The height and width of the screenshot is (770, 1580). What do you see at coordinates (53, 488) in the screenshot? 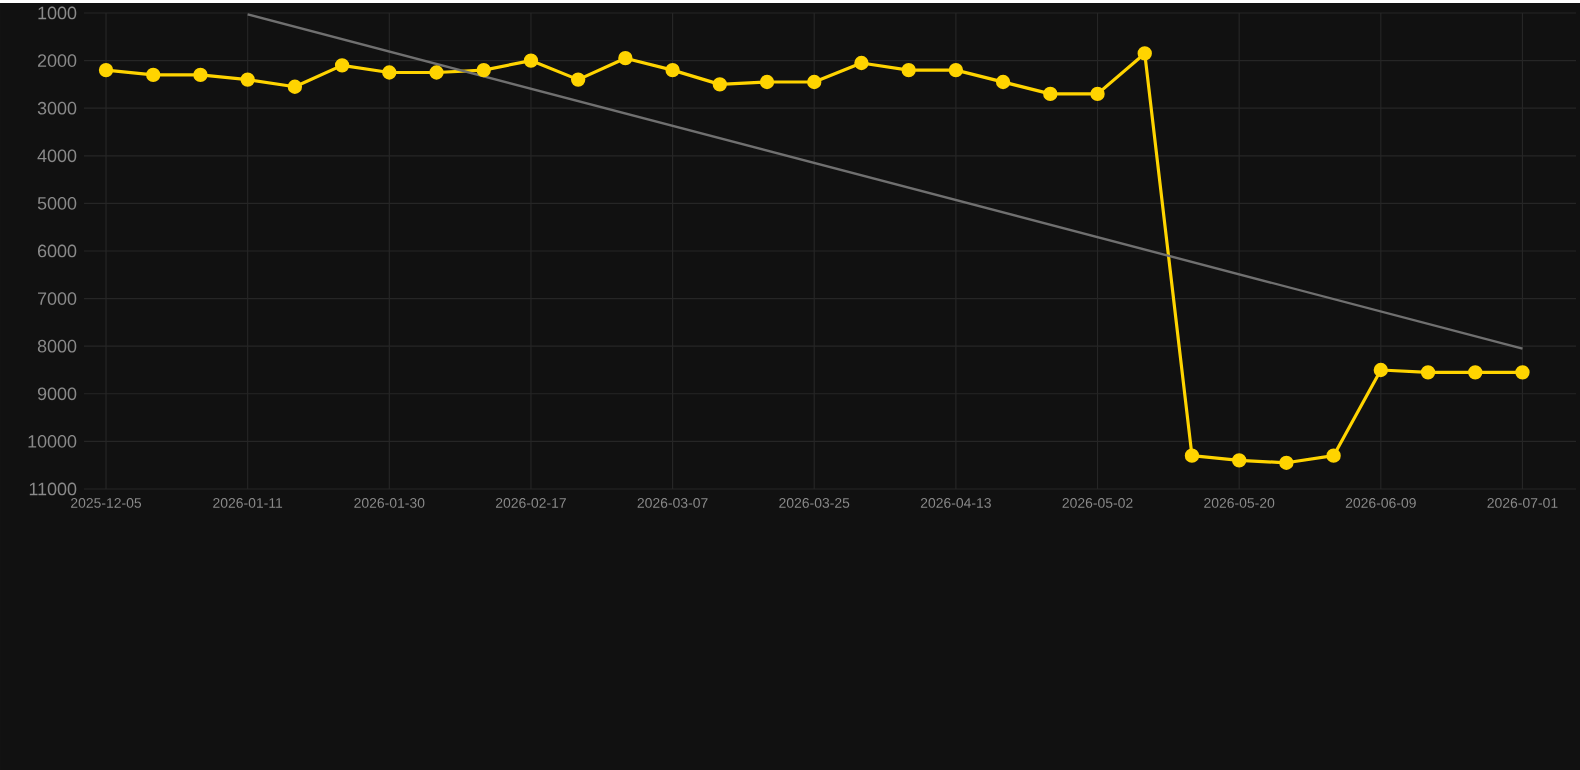
I see `y-tick-label: 11000` at bounding box center [53, 488].